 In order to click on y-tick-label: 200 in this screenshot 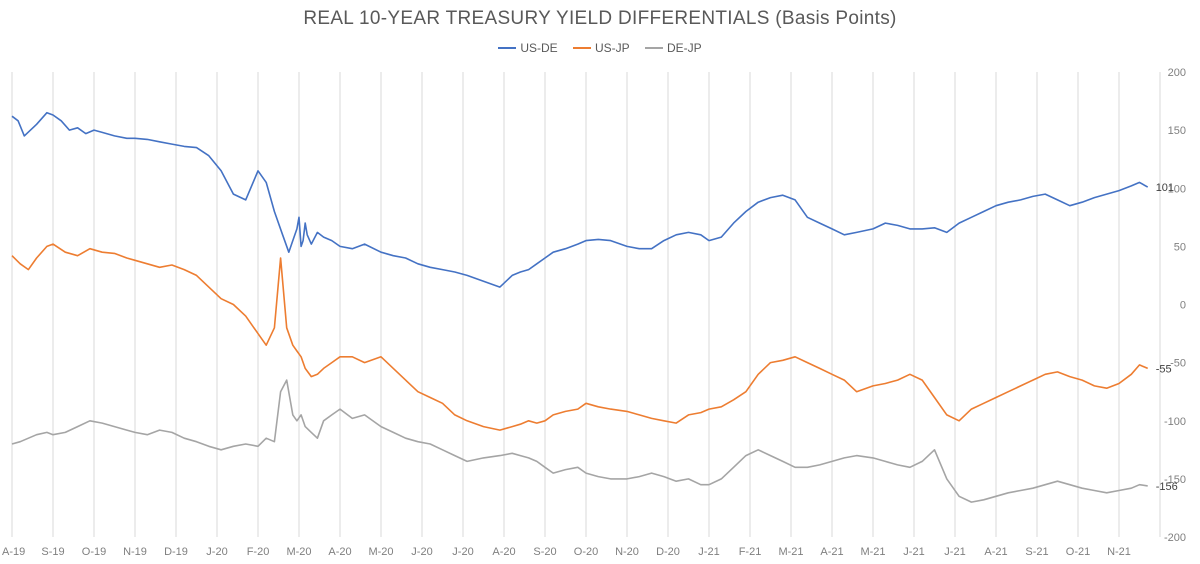, I will do `click(1177, 73)`.